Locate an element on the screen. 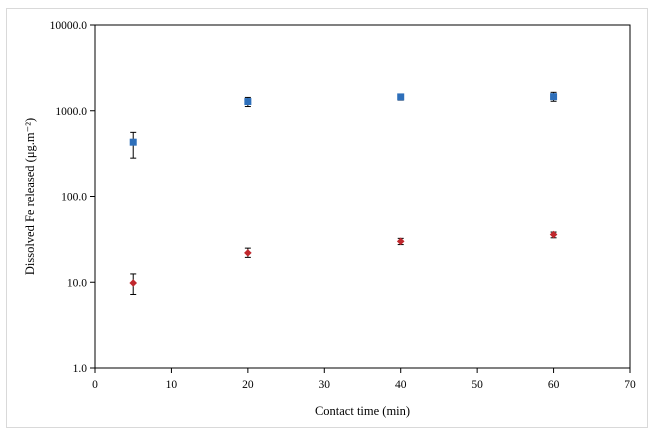 This screenshot has height=435, width=655. y-tick-label: 10.0 is located at coordinates (77, 283).